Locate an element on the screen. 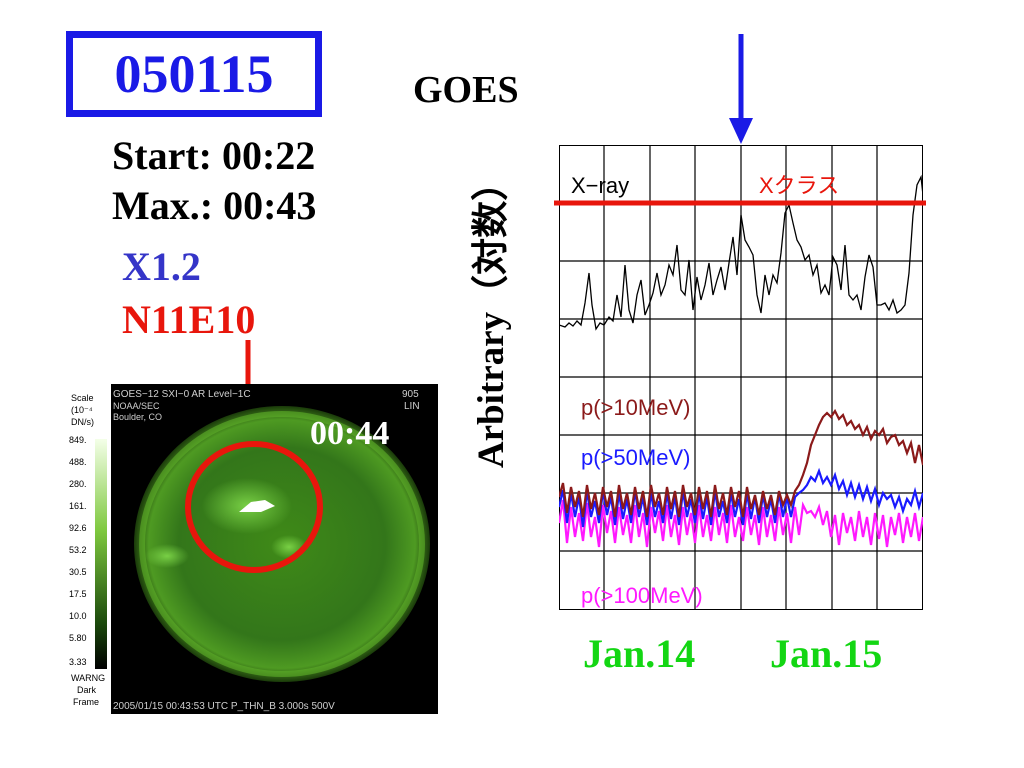 Image resolution: width=1024 pixels, height=768 pixels. flare-location: N11E10 is located at coordinates (189, 319).